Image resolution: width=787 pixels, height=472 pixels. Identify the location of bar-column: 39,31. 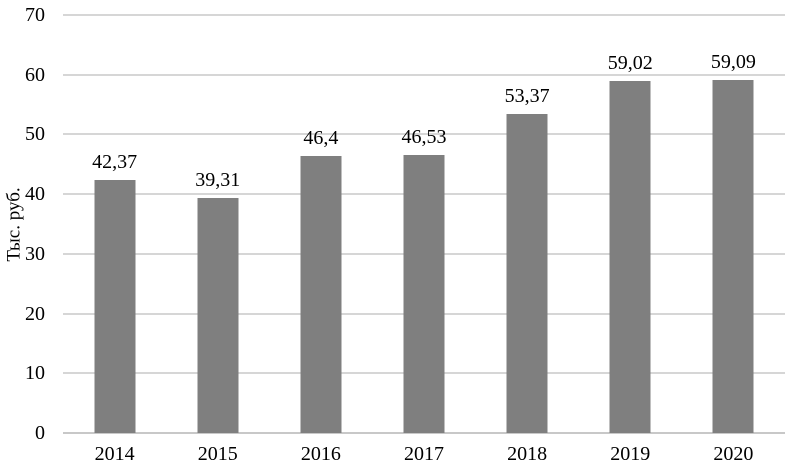
(217, 224).